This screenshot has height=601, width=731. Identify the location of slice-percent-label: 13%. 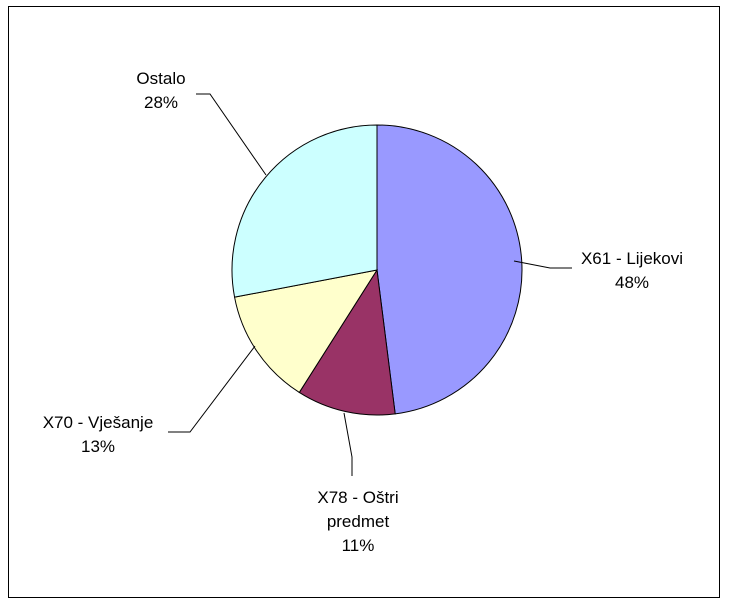
(98, 446).